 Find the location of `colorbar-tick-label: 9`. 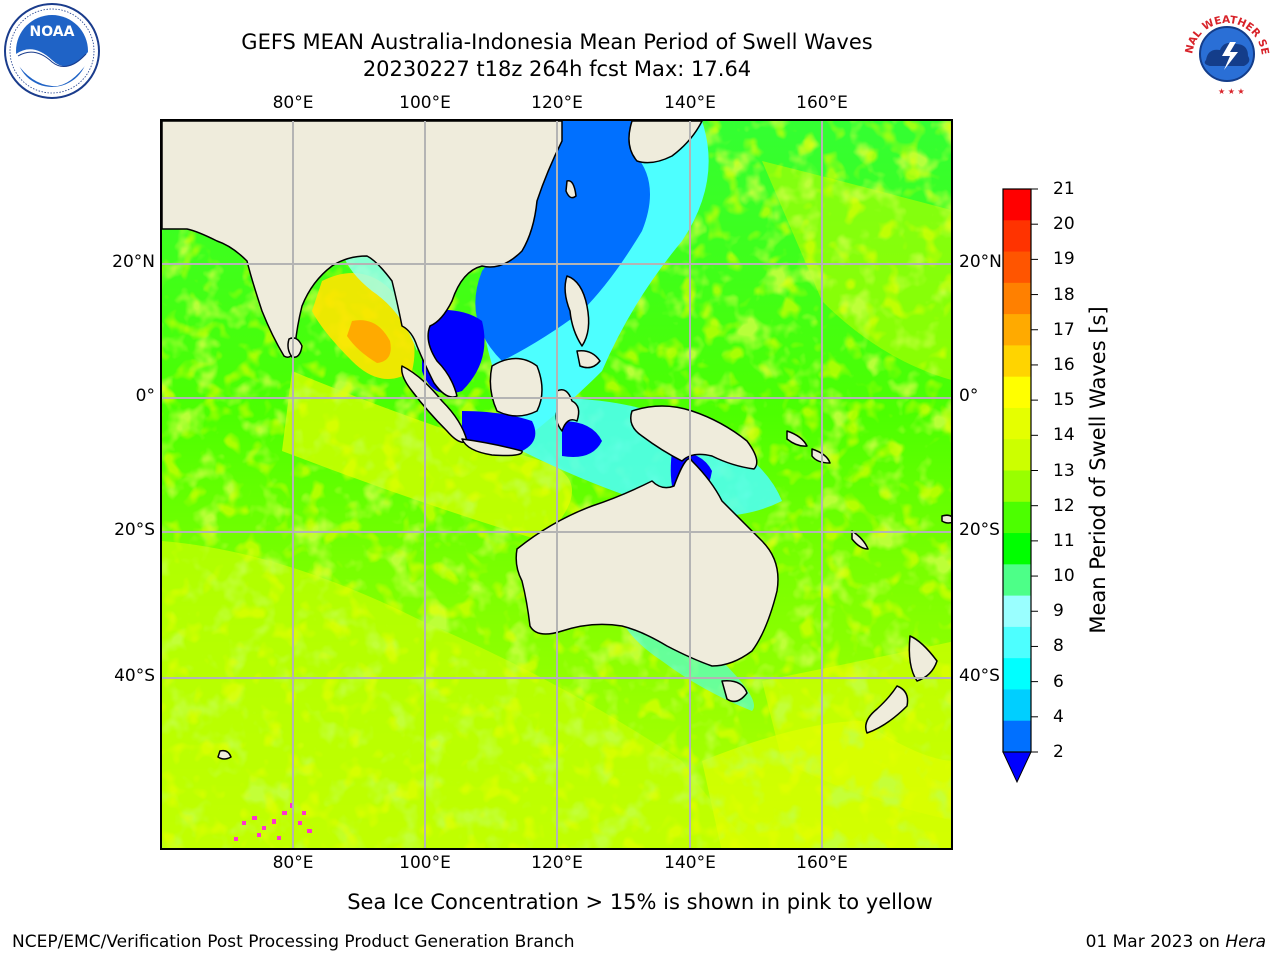

colorbar-tick-label: 9 is located at coordinates (1058, 611).